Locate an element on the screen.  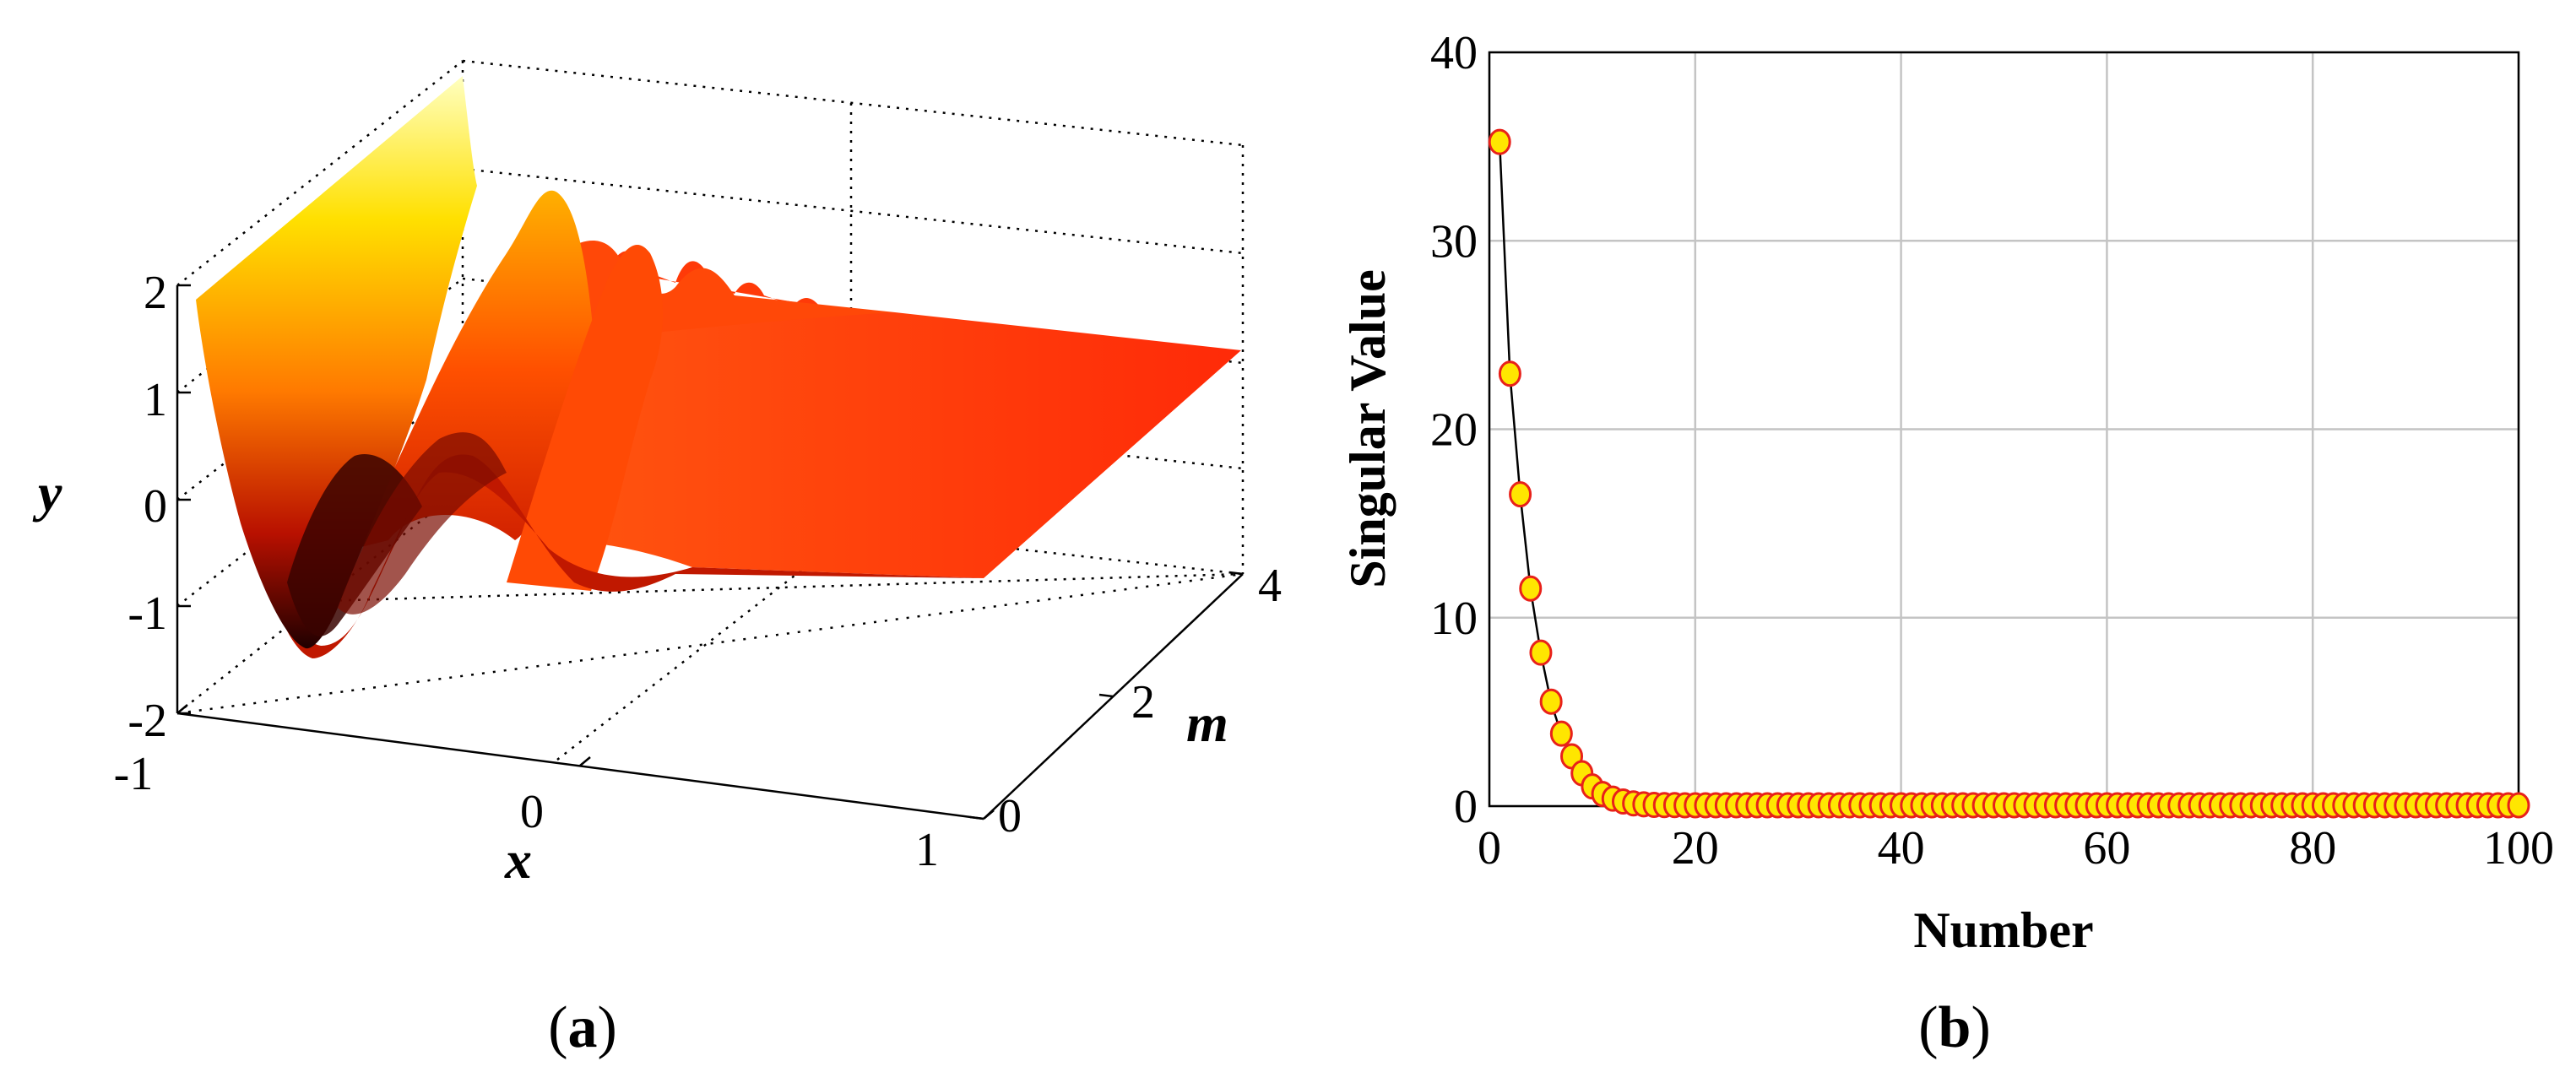
surface-z-ticks: 2 1 0 -1 -2 is located at coordinates (147, 507).